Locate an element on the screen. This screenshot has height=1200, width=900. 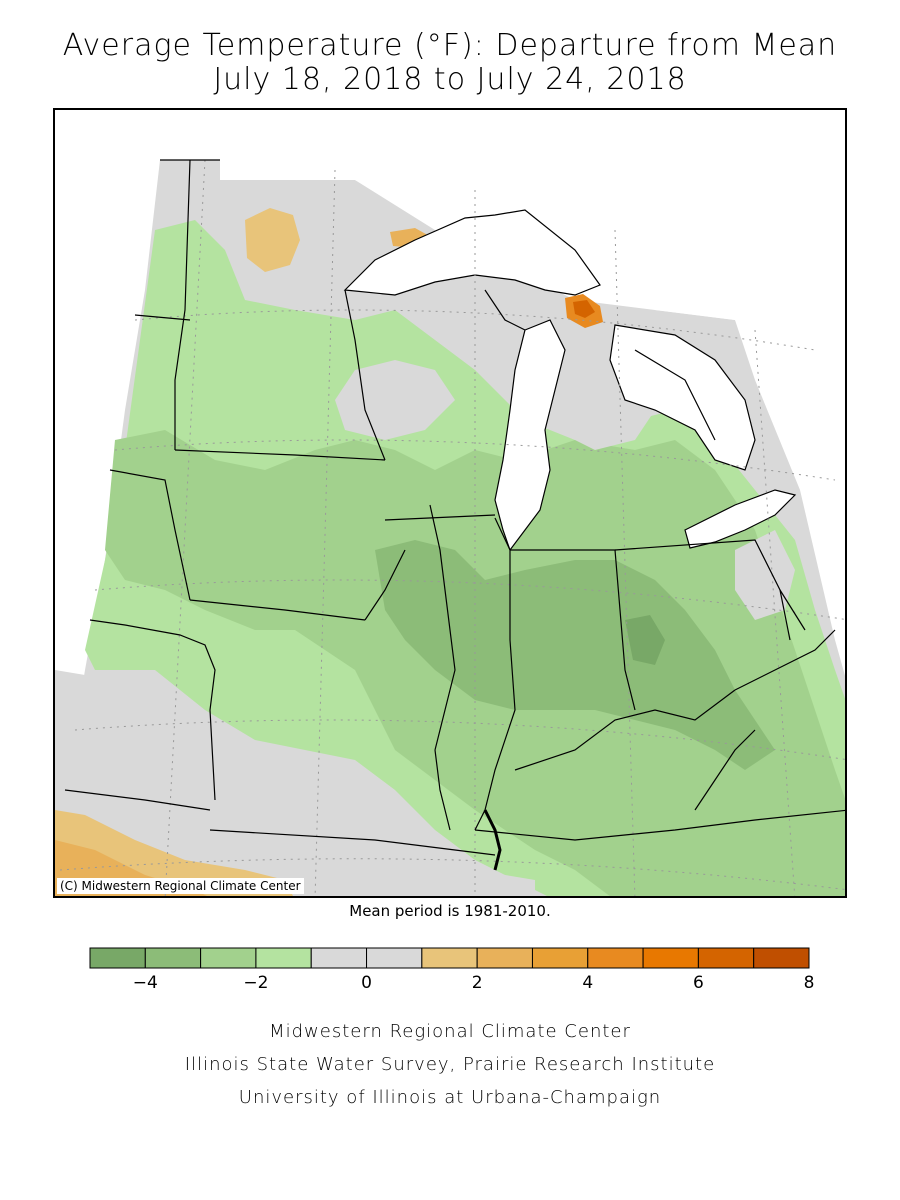
legend-tick-label: 8 is located at coordinates (809, 983).